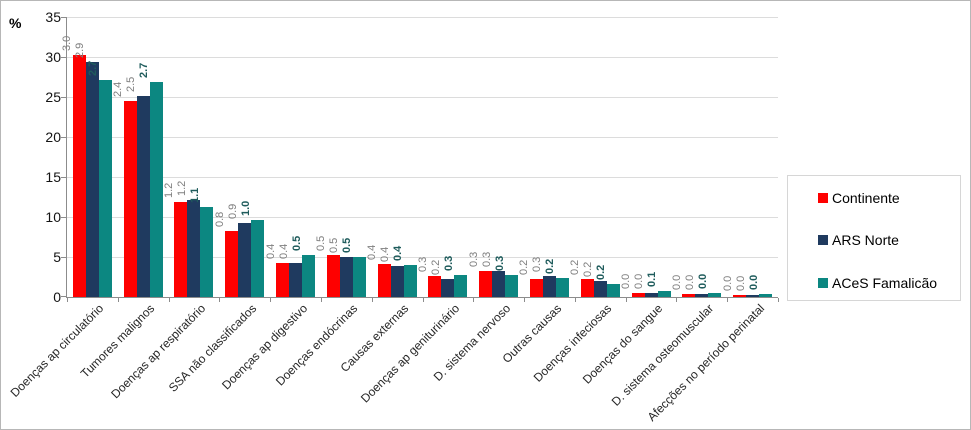 The width and height of the screenshot is (971, 430). I want to click on bar-label-2-9: 0.2, so click(550, 266).